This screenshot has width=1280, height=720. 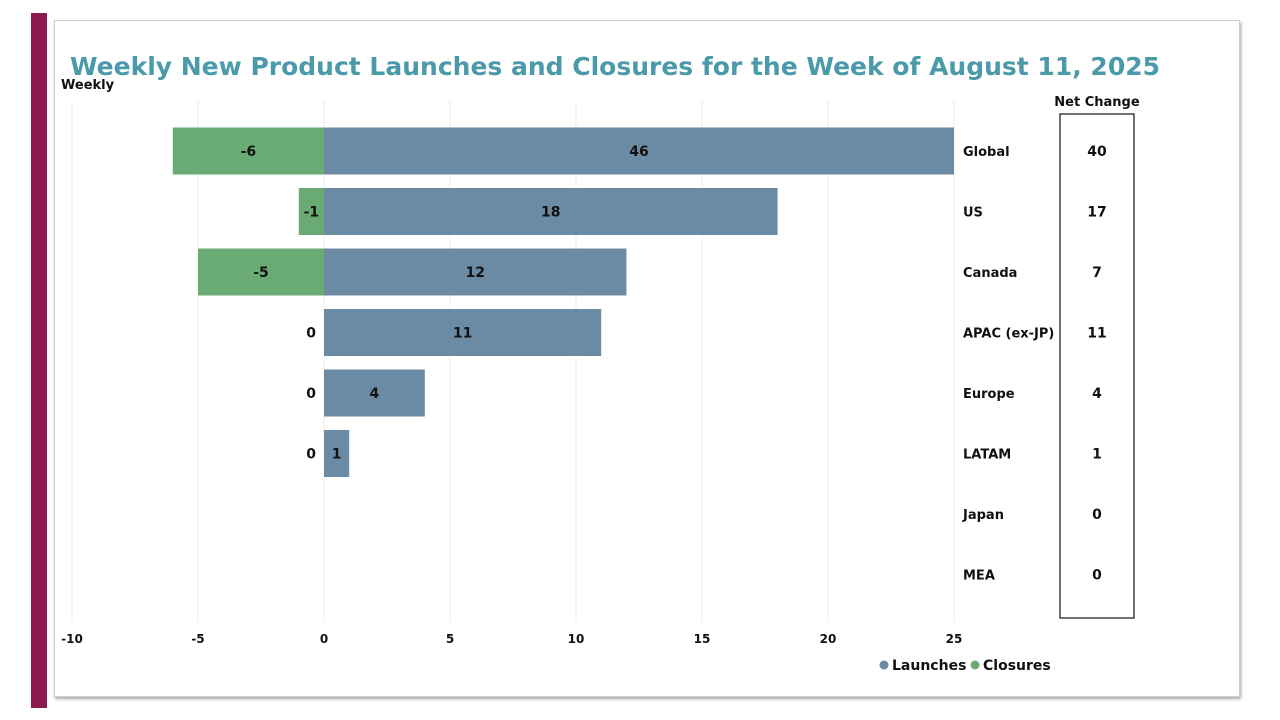 What do you see at coordinates (702, 639) in the screenshot?
I see `x-tick-label: 15` at bounding box center [702, 639].